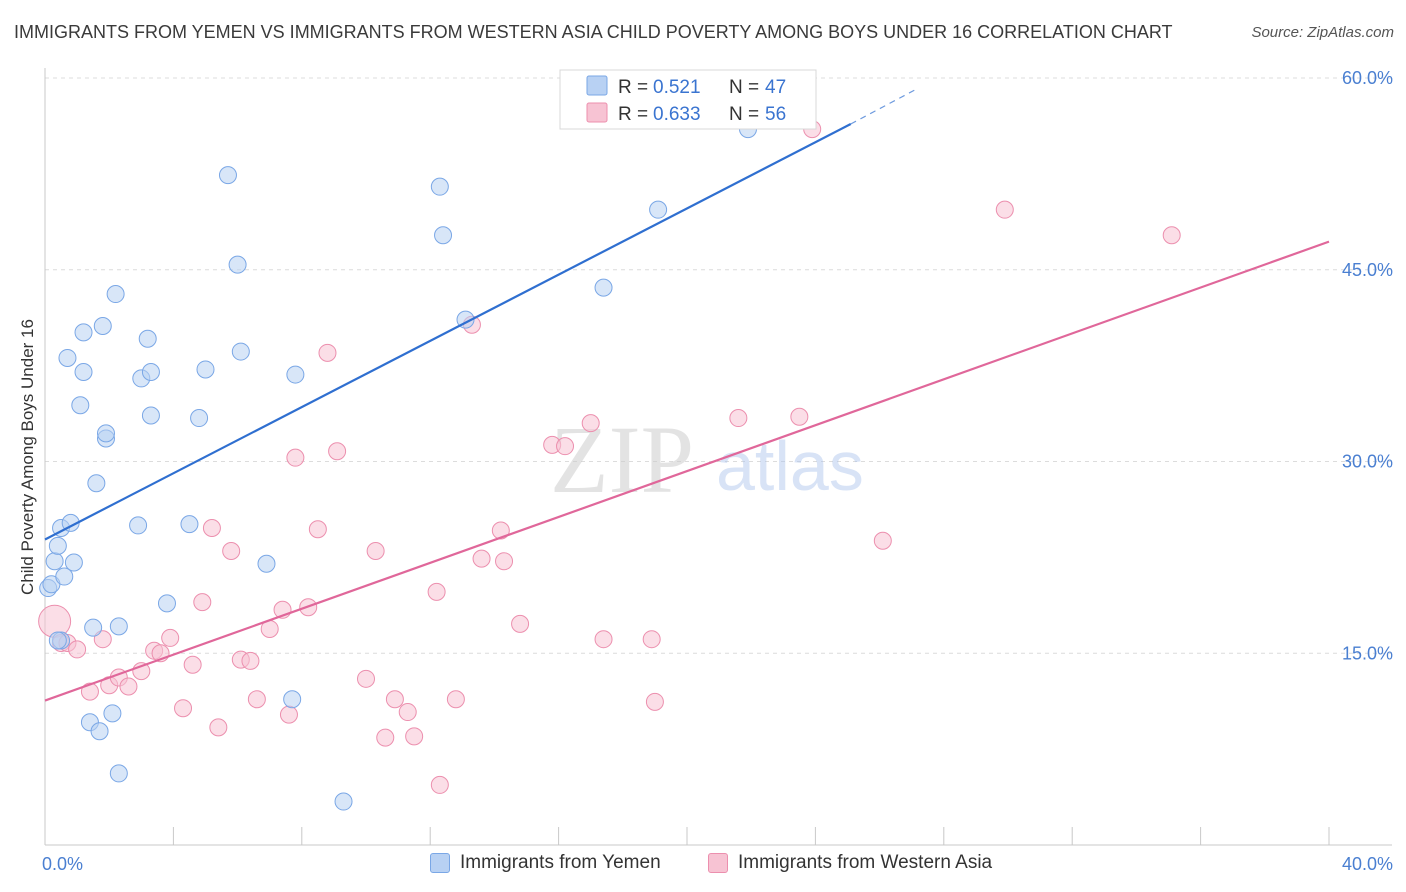 The image size is (1406, 892). Describe the element at coordinates (1367, 462) in the screenshot. I see `y-tick-label-1: 30.0%` at that location.